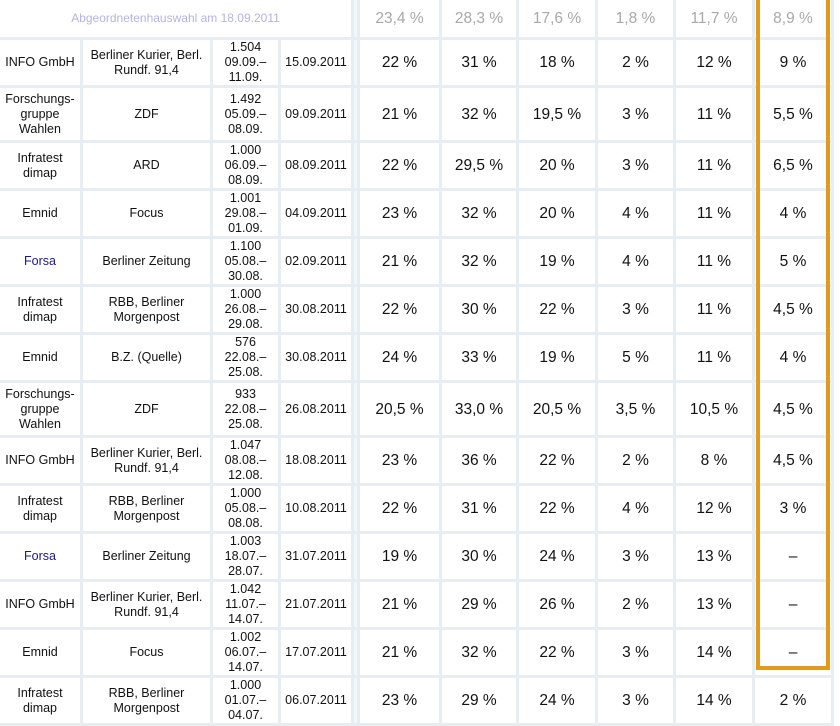 This screenshot has height=726, width=840. Describe the element at coordinates (793, 652) in the screenshot. I see `value-piraten: –` at that location.